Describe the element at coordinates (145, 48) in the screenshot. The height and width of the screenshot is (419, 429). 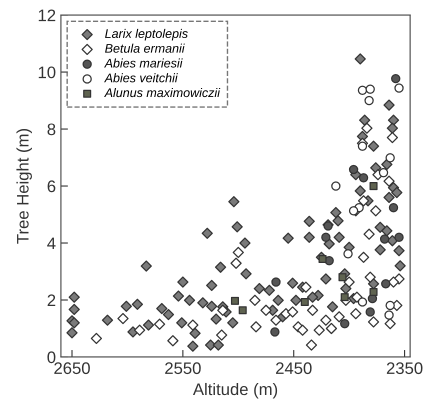
I see `legend-label: Betula ermanii` at that location.